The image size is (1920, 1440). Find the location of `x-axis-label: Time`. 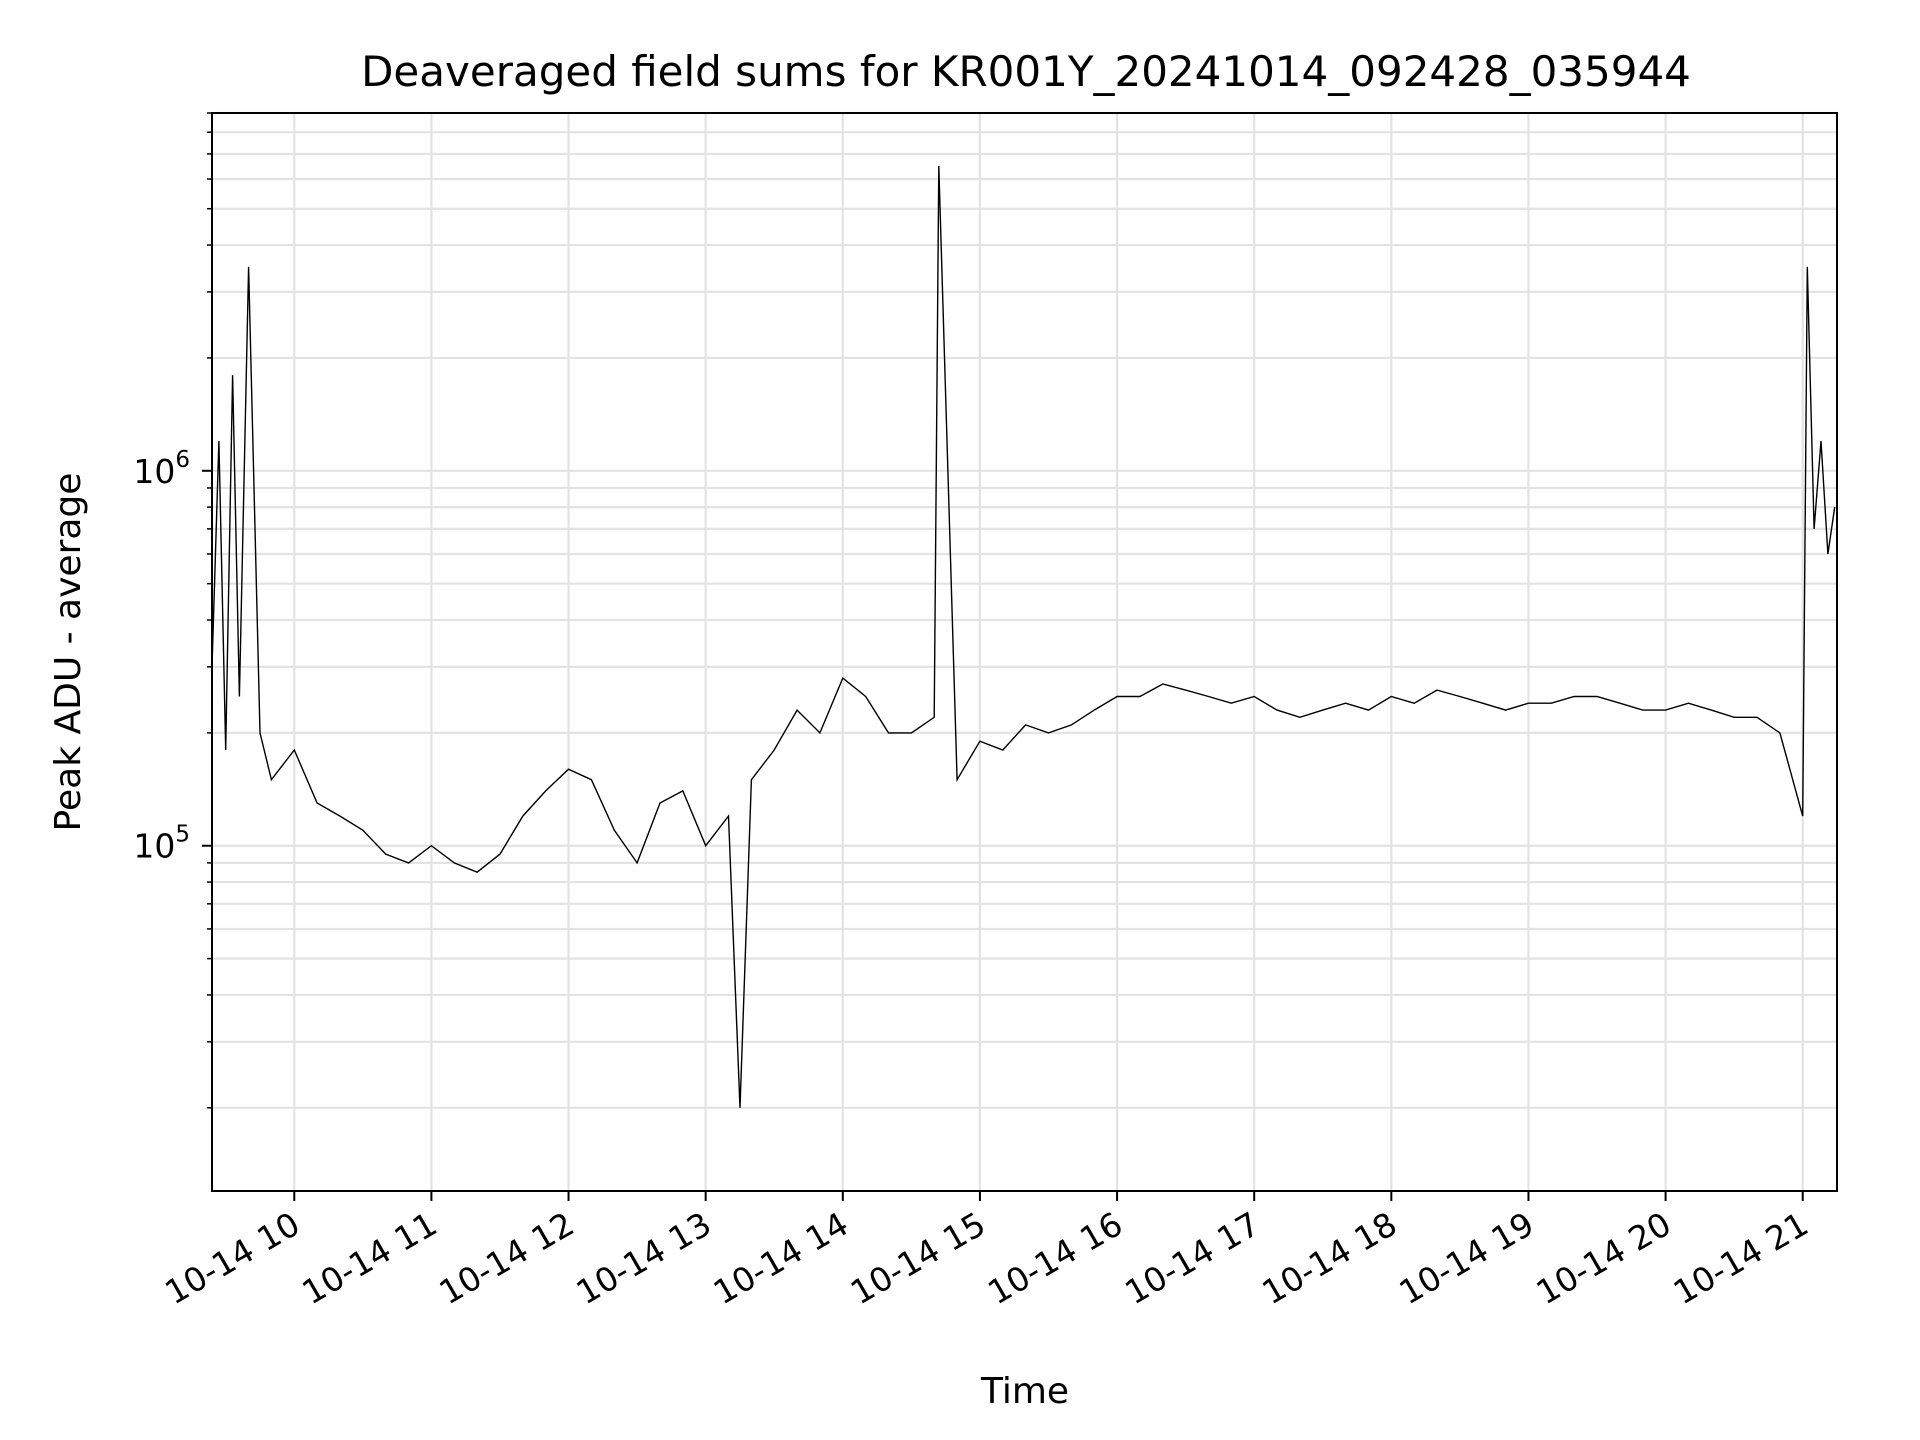

x-axis-label: Time is located at coordinates (1024, 1391).